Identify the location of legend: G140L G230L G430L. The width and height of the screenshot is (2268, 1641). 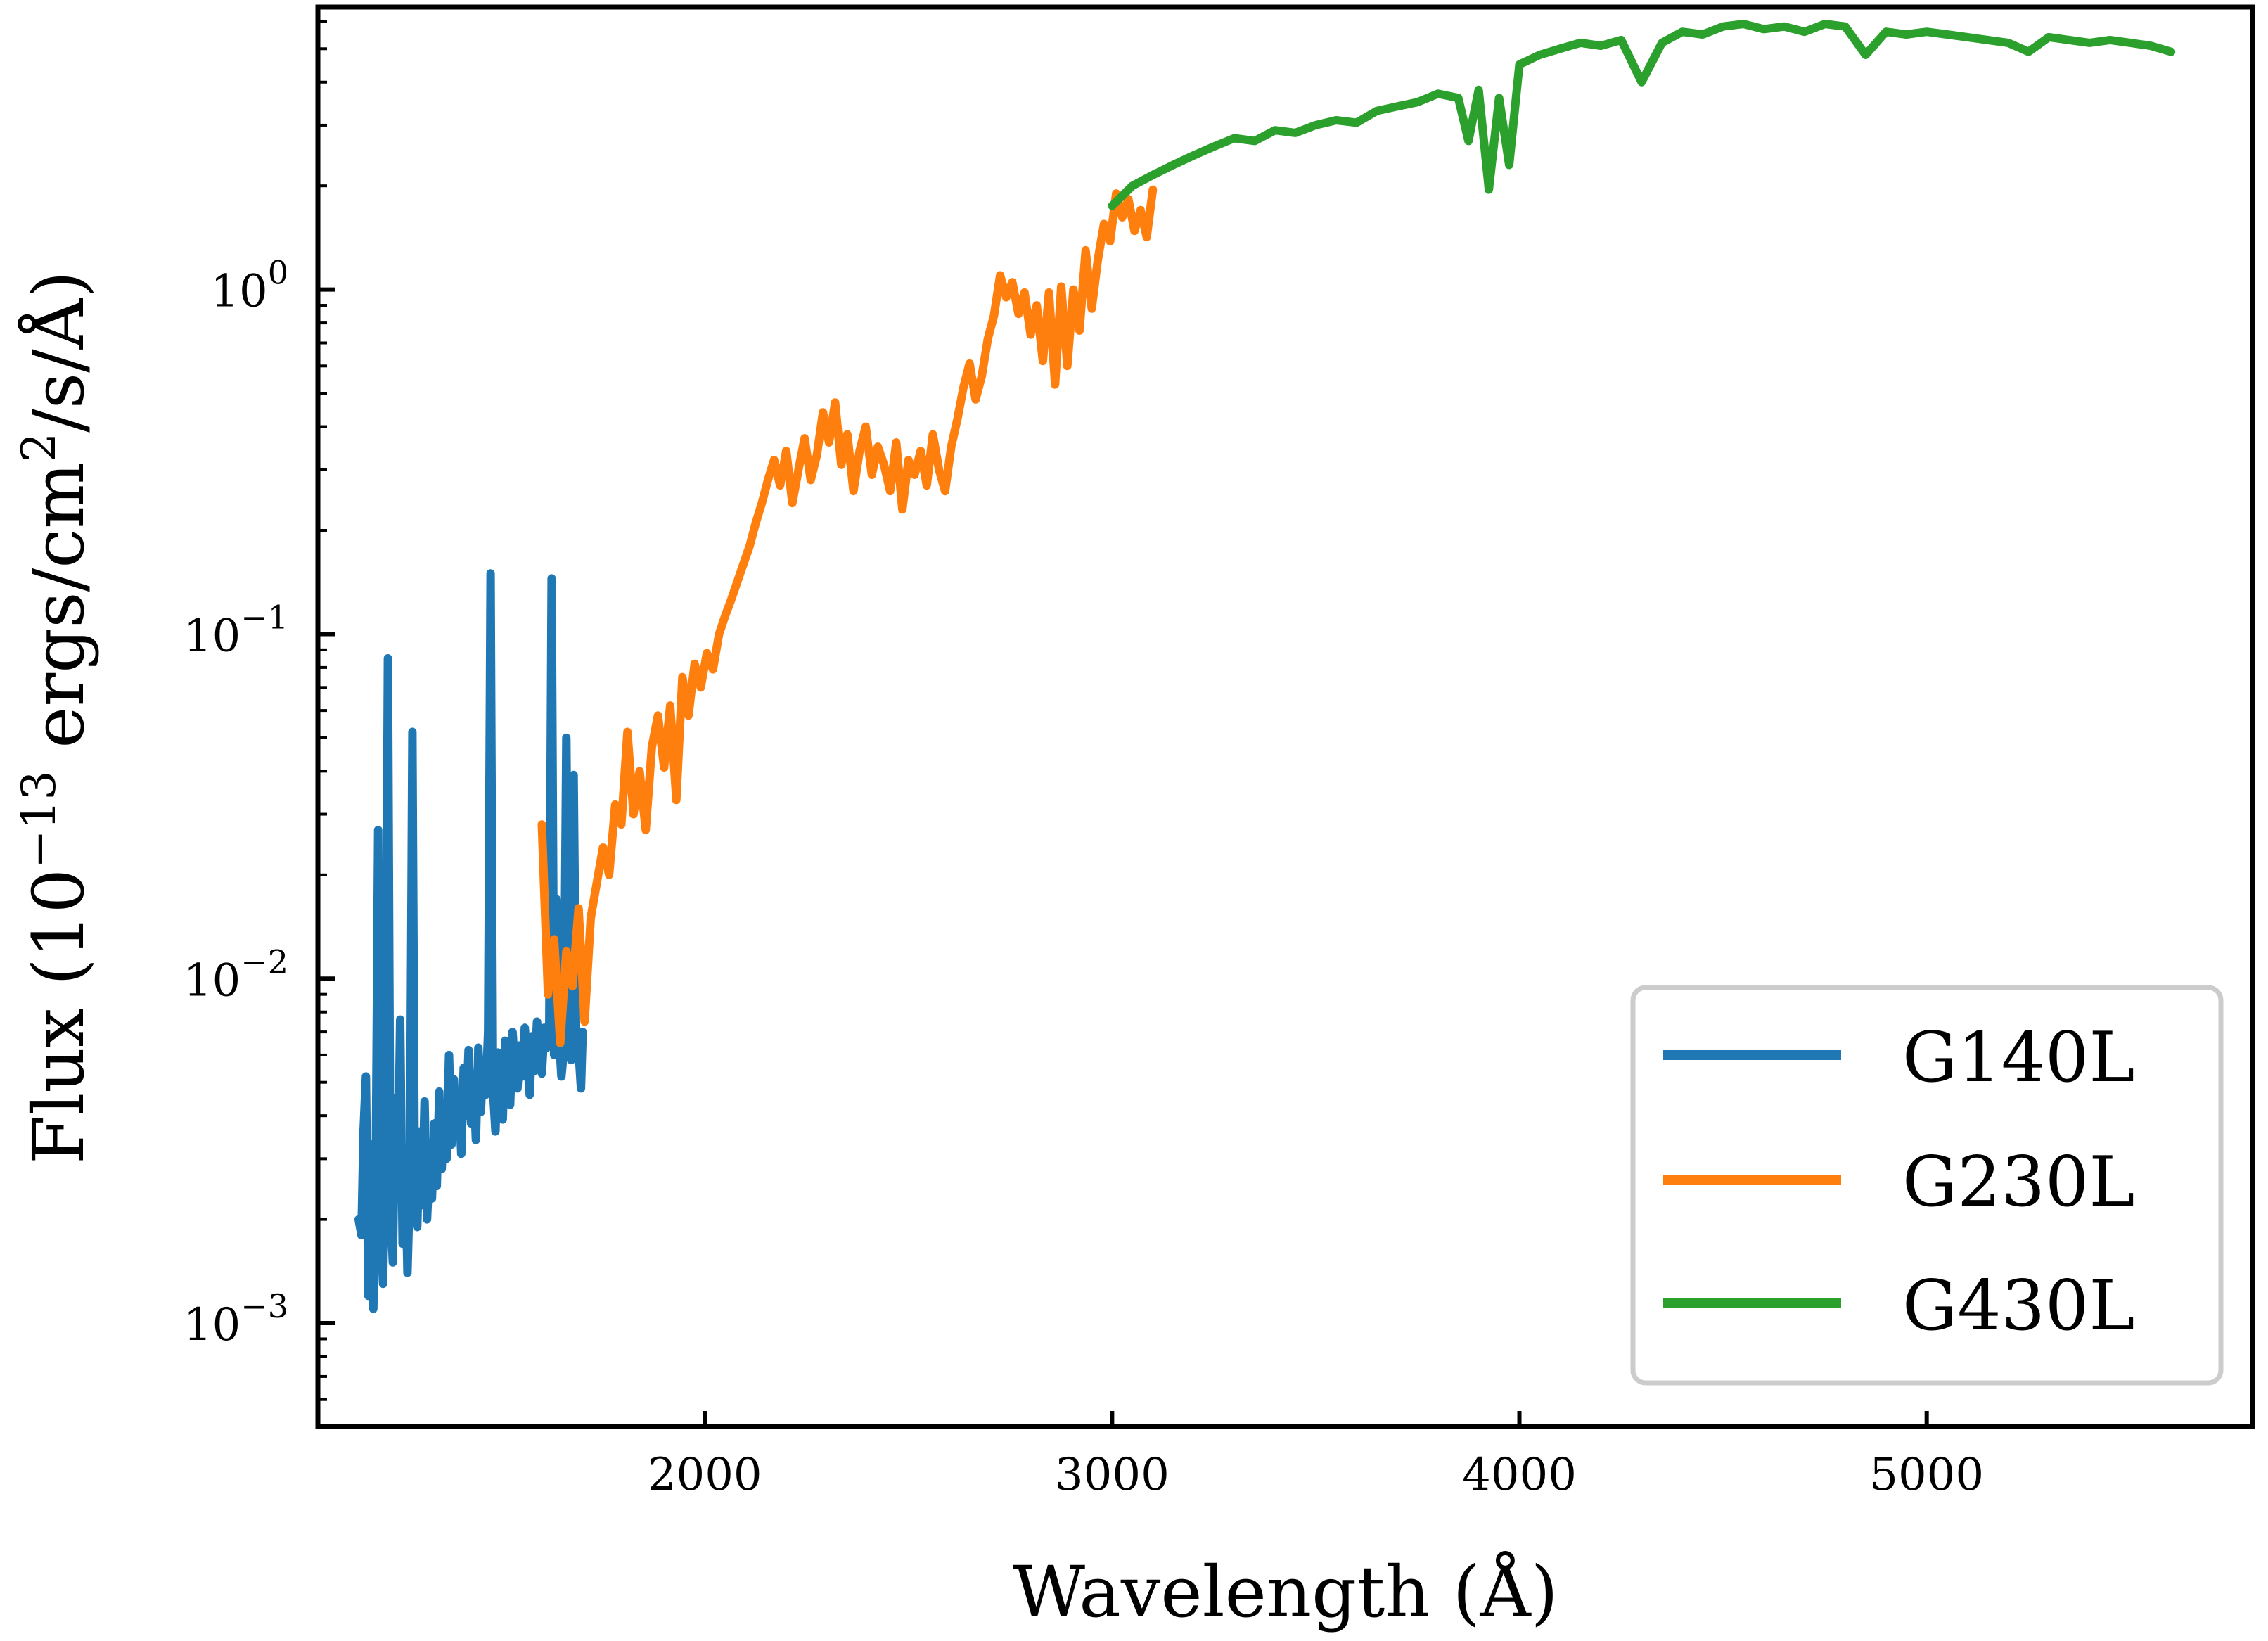
(1927, 1185).